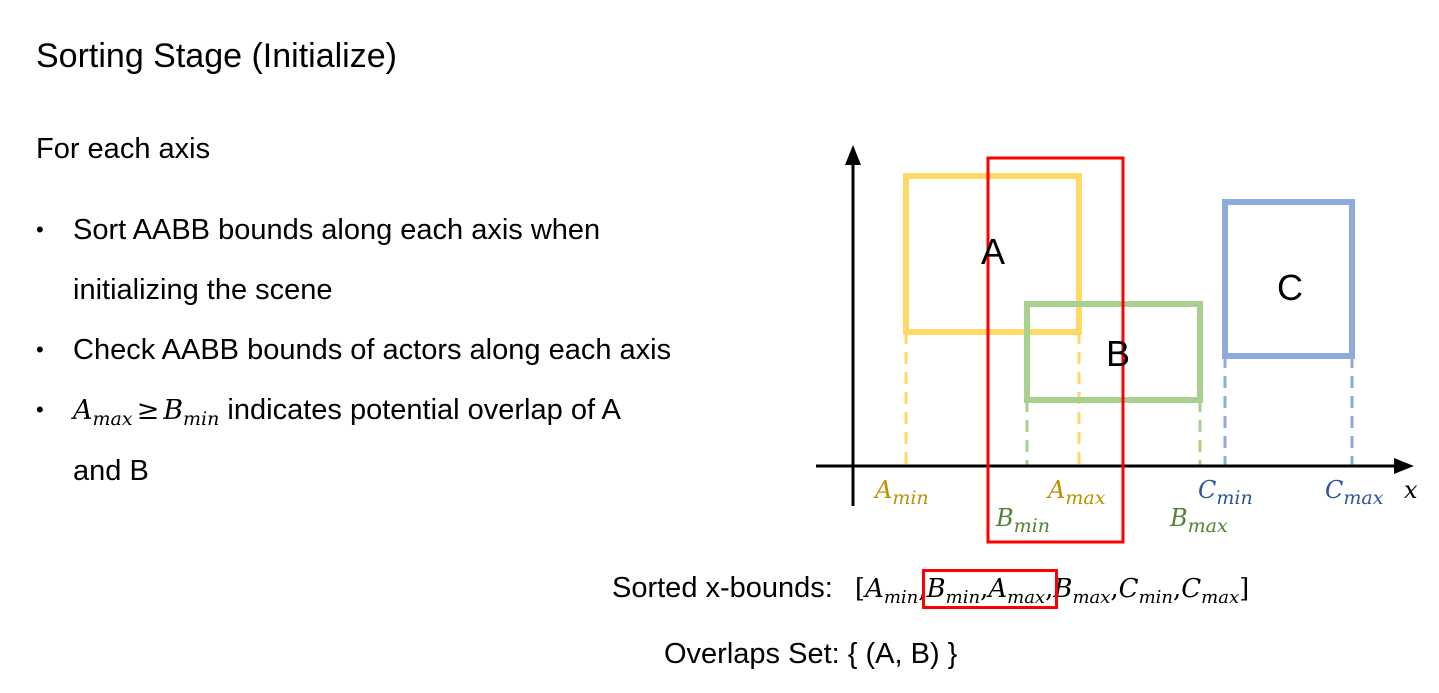 The image size is (1439, 693). I want to click on sorted-item: Amin, so click(892, 591).